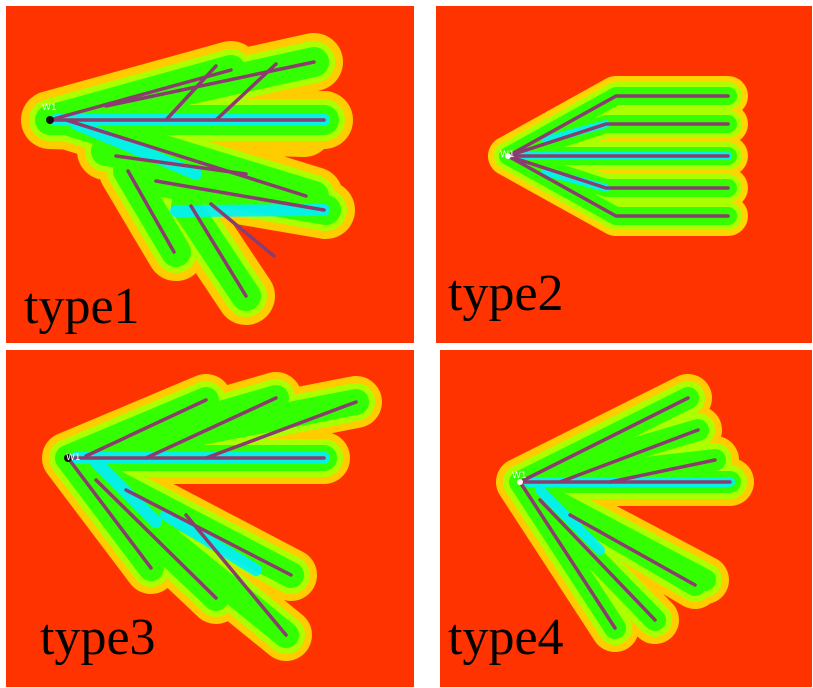 The height and width of the screenshot is (688, 813). Describe the element at coordinates (49, 108) in the screenshot. I see `well-label-type1: W1` at that location.